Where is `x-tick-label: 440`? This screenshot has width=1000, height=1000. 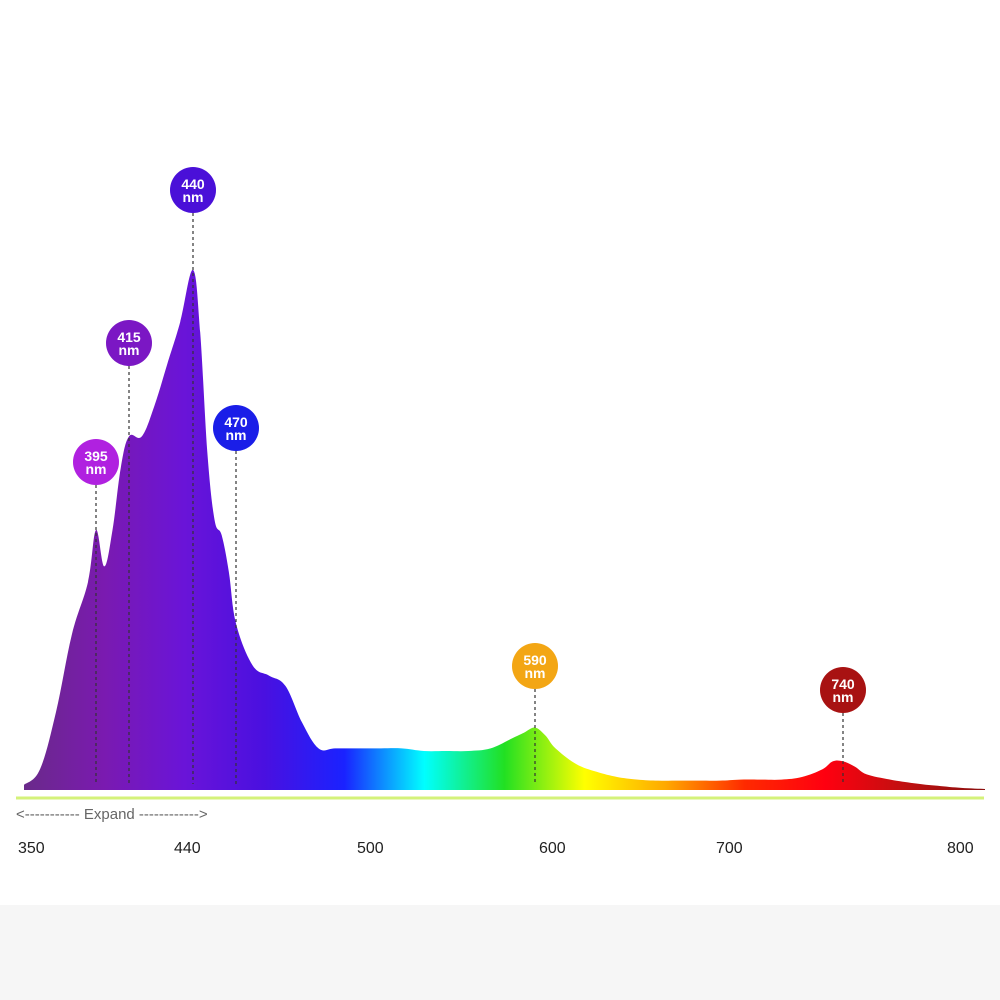
x-tick-label: 440 is located at coordinates (187, 848).